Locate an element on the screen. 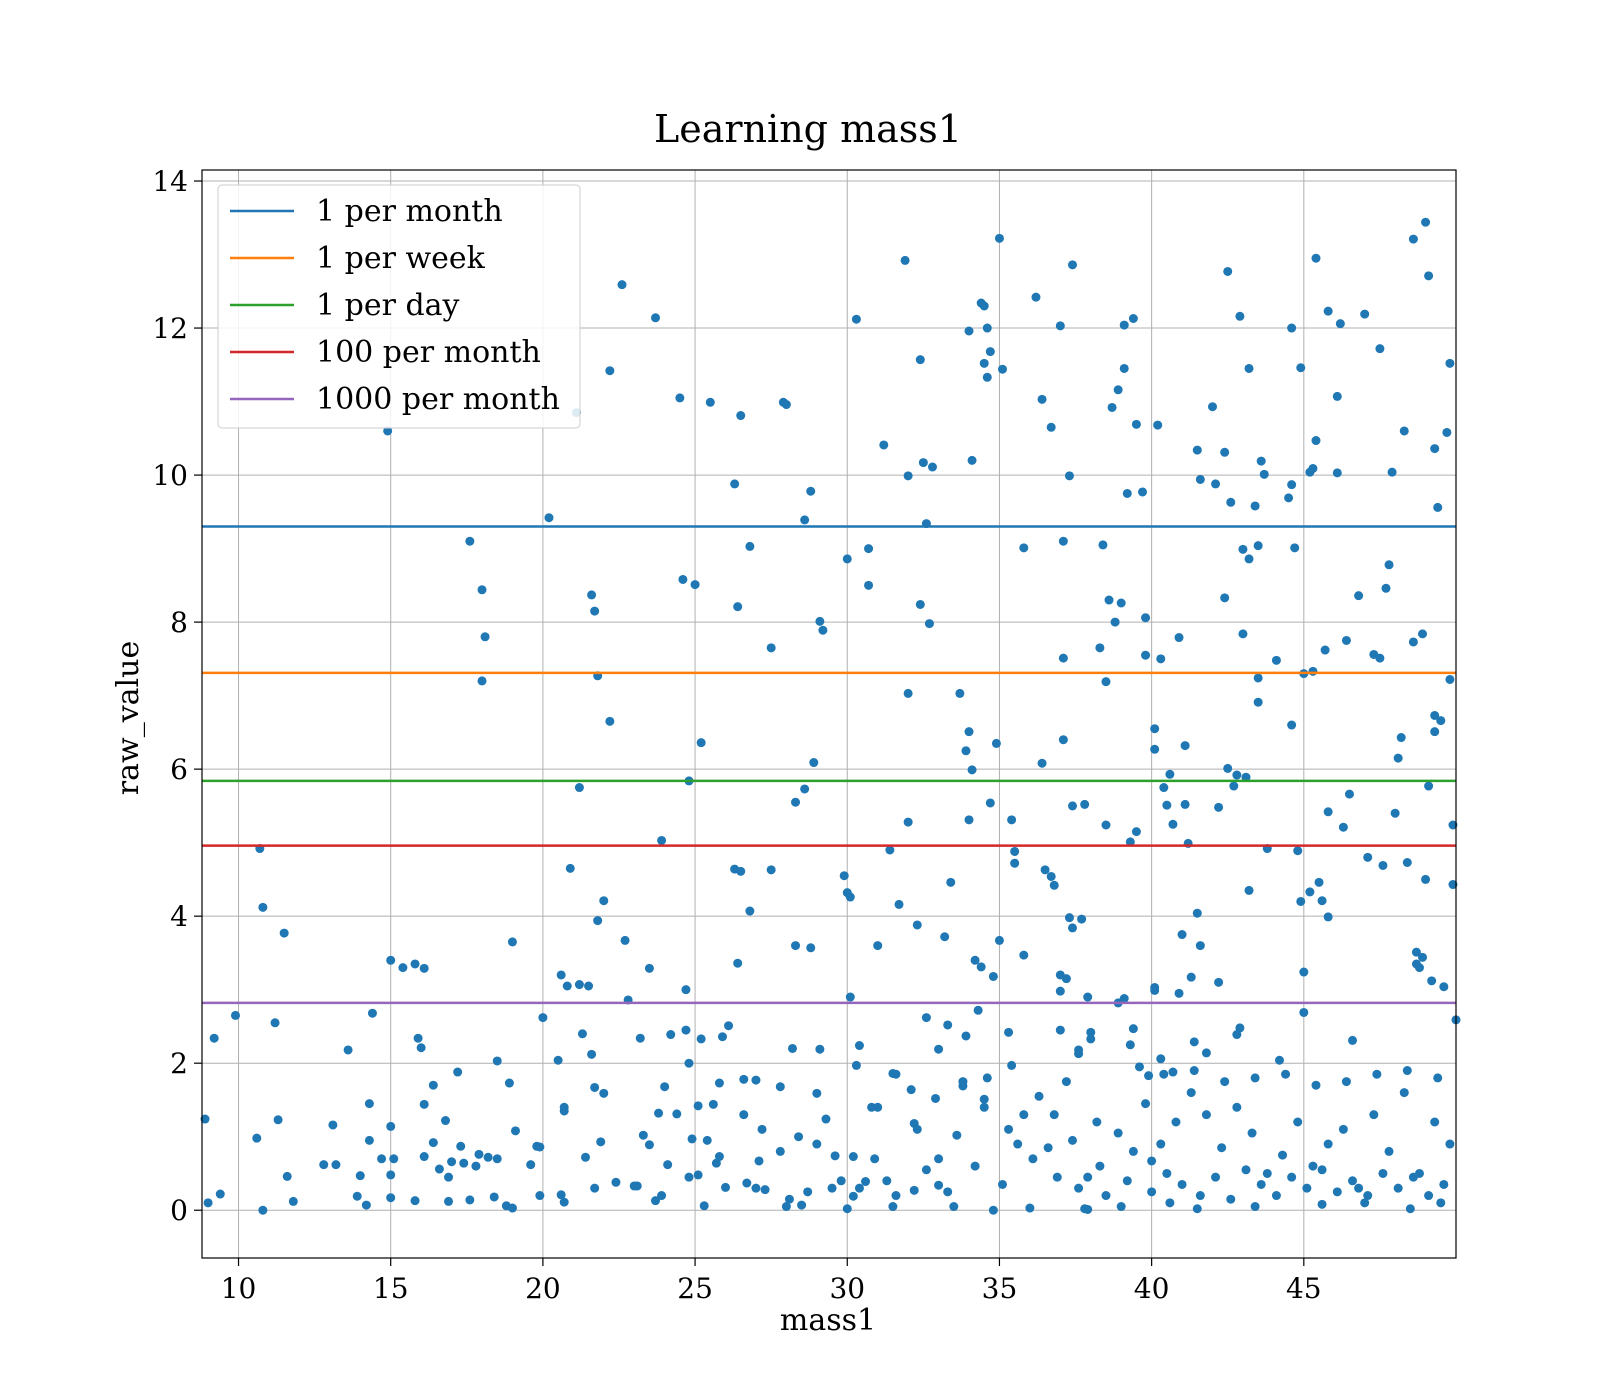 This screenshot has height=1400, width=1600. y-tick-label: 8 is located at coordinates (179, 622).